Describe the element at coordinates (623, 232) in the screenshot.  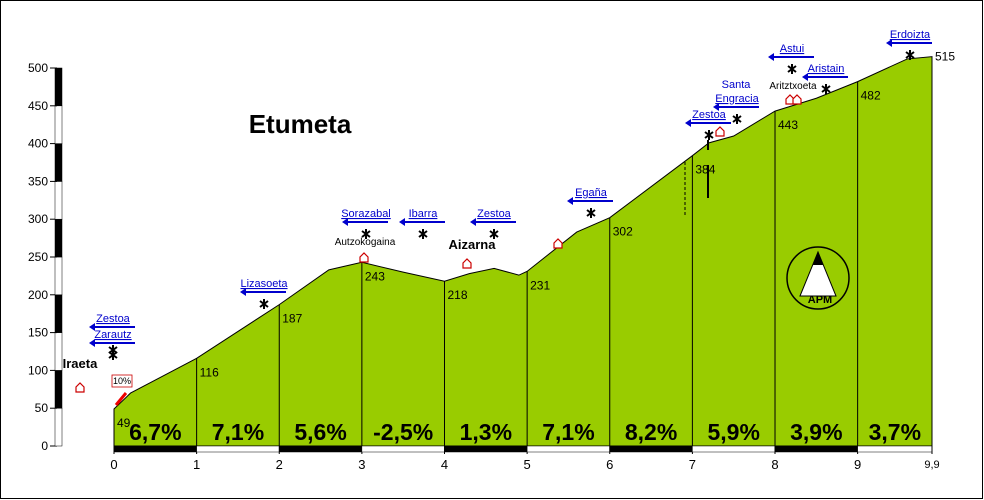
I see `value-label: 302` at that location.